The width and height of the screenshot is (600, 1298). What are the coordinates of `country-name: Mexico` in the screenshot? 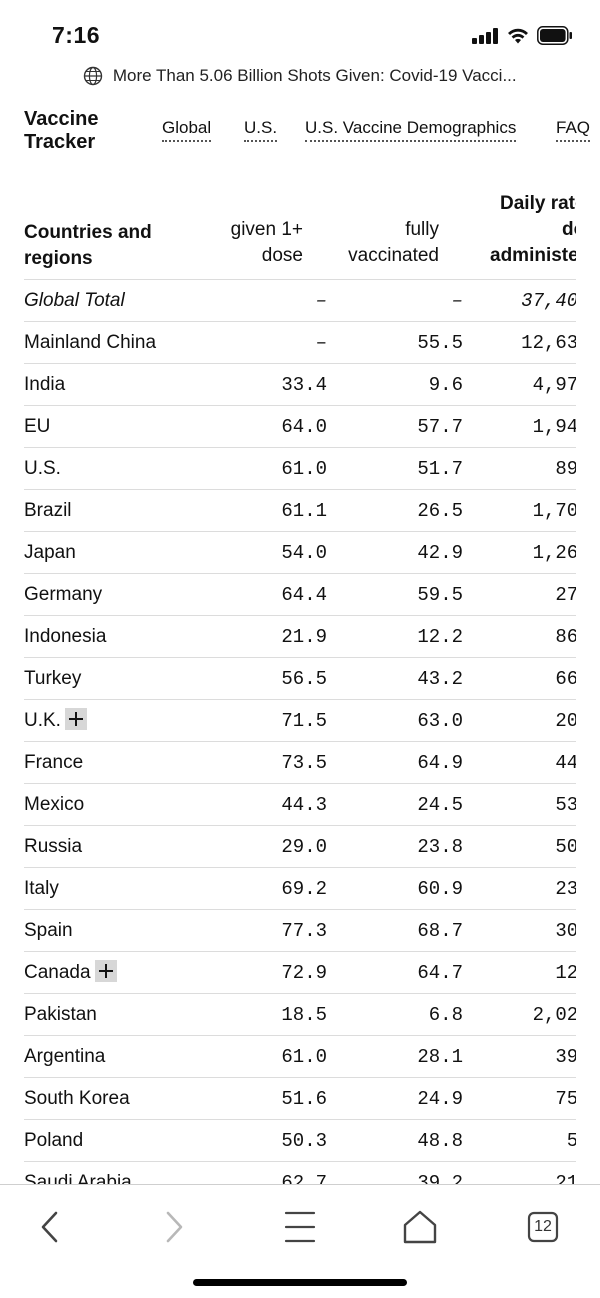 It's located at (54, 805).